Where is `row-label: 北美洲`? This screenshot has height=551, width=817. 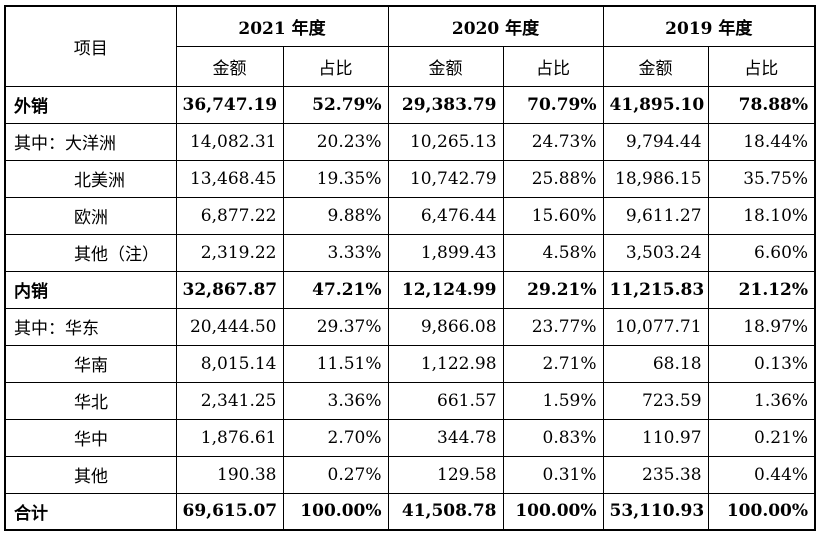
row-label: 北美洲 is located at coordinates (90, 178).